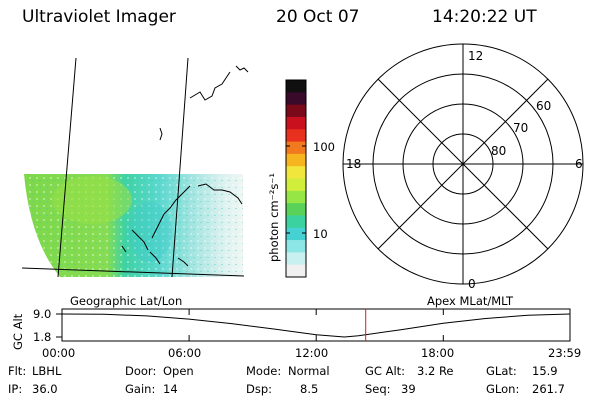  I want to click on y-tick-label-9: 9.0, so click(42, 314).